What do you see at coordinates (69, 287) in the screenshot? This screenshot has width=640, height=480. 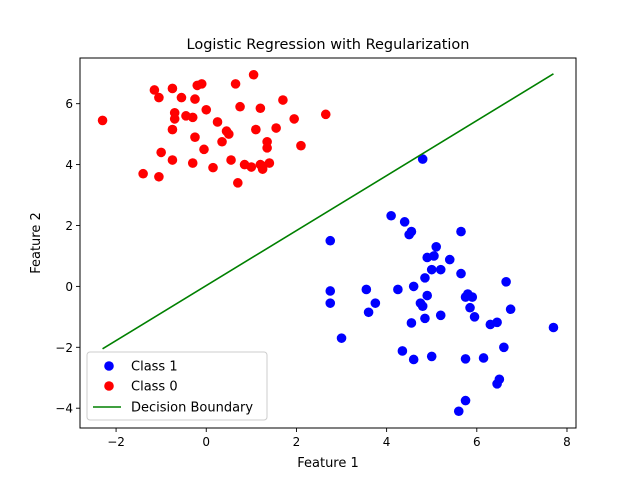 I see `y-tick-label: 0` at bounding box center [69, 287].